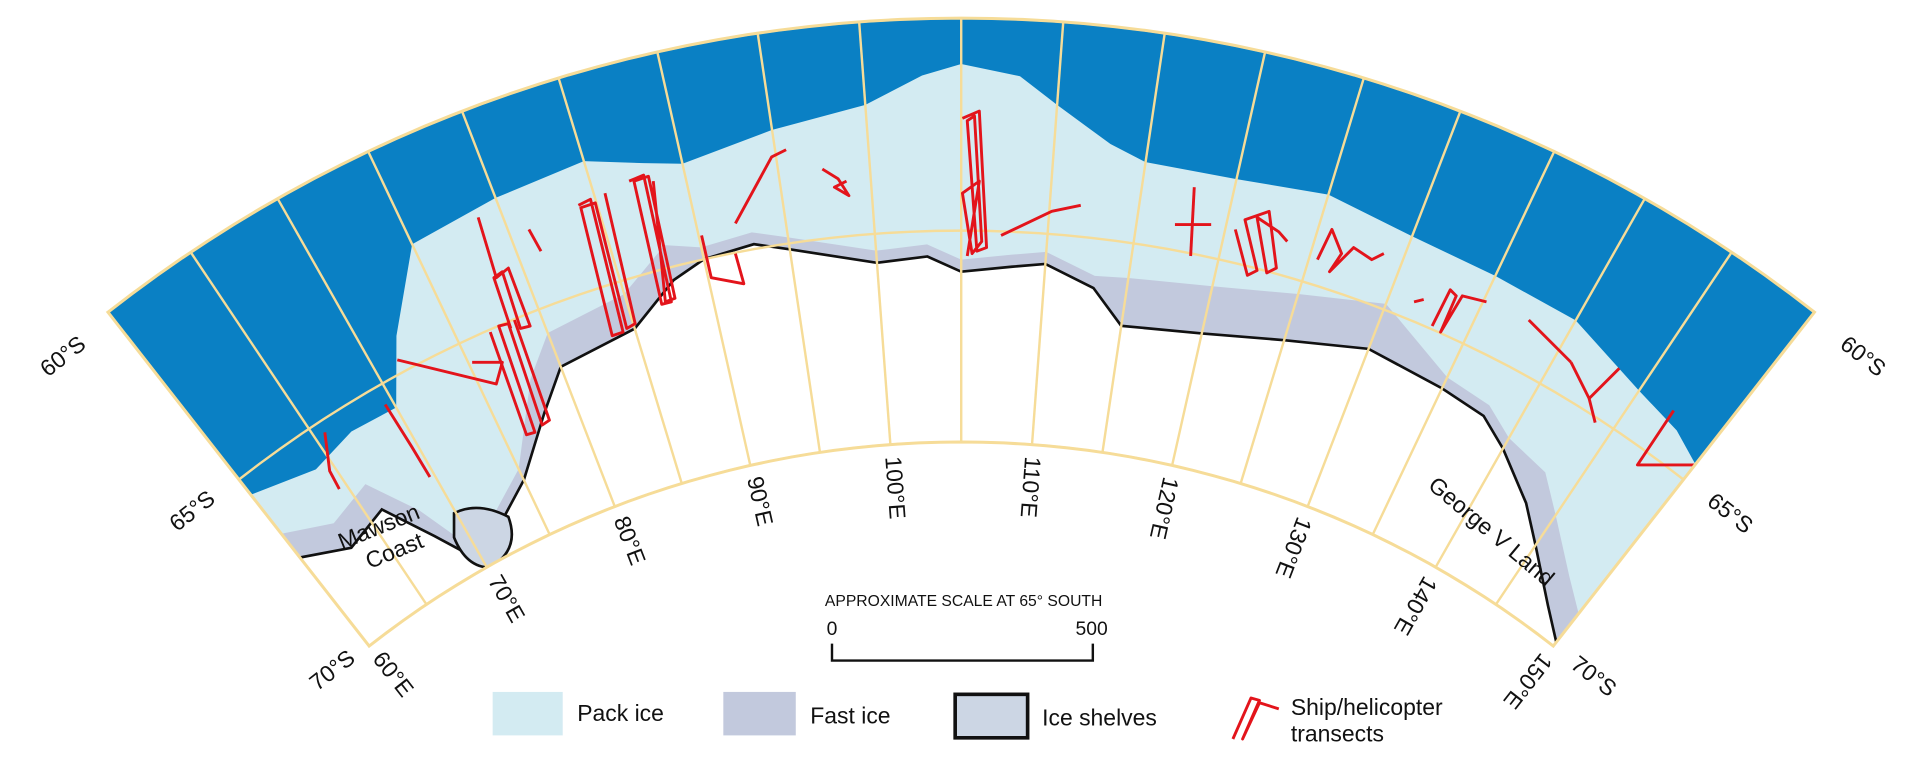 Image resolution: width=1920 pixels, height=768 pixels. Describe the element at coordinates (1416, 605) in the screenshot. I see `longitude-label: 140°E` at that location.